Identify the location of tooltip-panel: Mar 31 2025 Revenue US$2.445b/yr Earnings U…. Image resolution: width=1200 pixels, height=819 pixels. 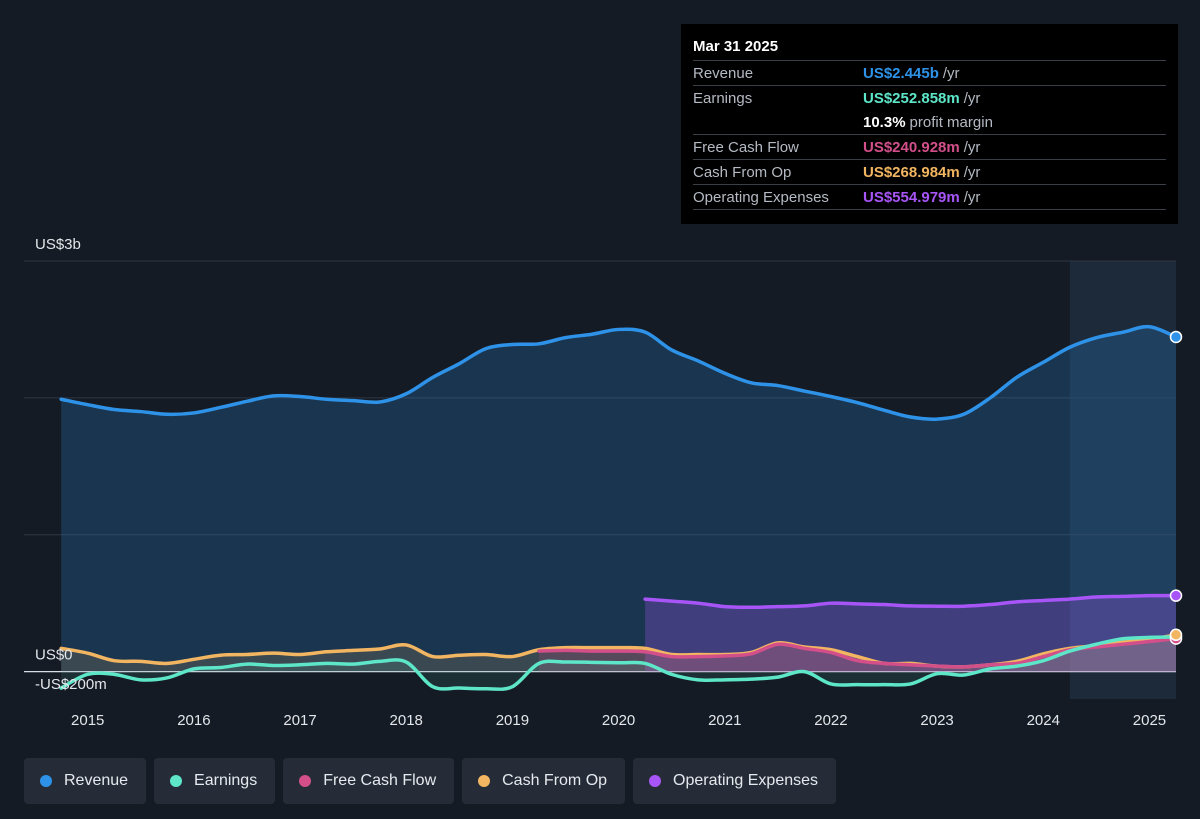
(929, 124).